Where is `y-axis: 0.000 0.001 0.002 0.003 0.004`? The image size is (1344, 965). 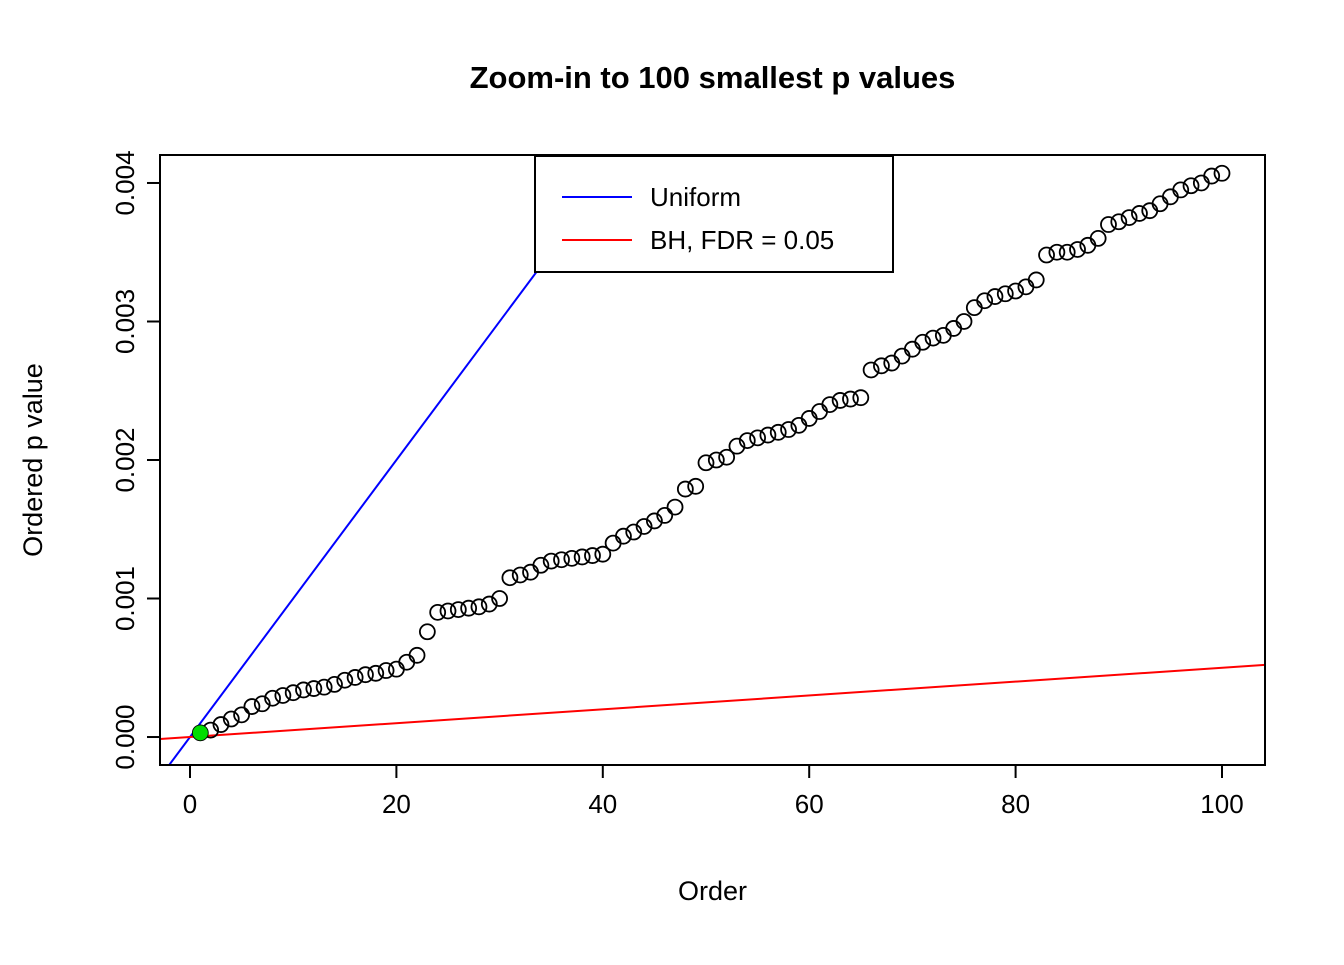 y-axis: 0.000 0.001 0.002 0.003 0.004 is located at coordinates (135, 460).